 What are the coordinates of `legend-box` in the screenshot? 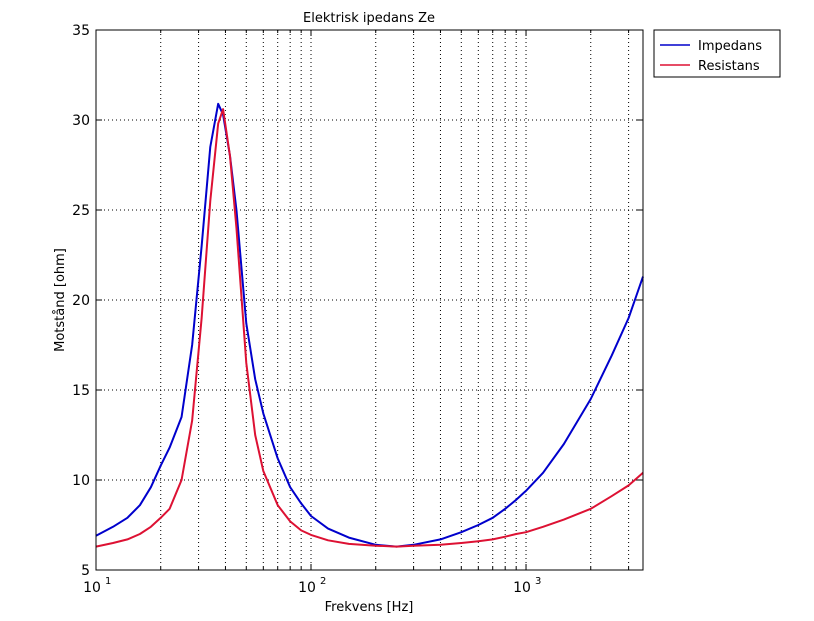 It's located at (717, 53).